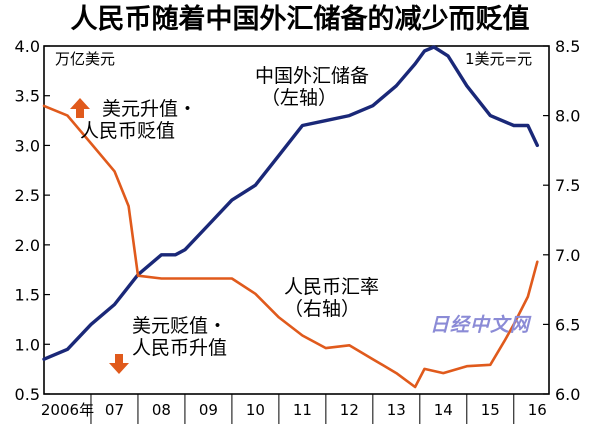 This screenshot has height=425, width=600. I want to click on x-tick-label: 08, so click(161, 410).